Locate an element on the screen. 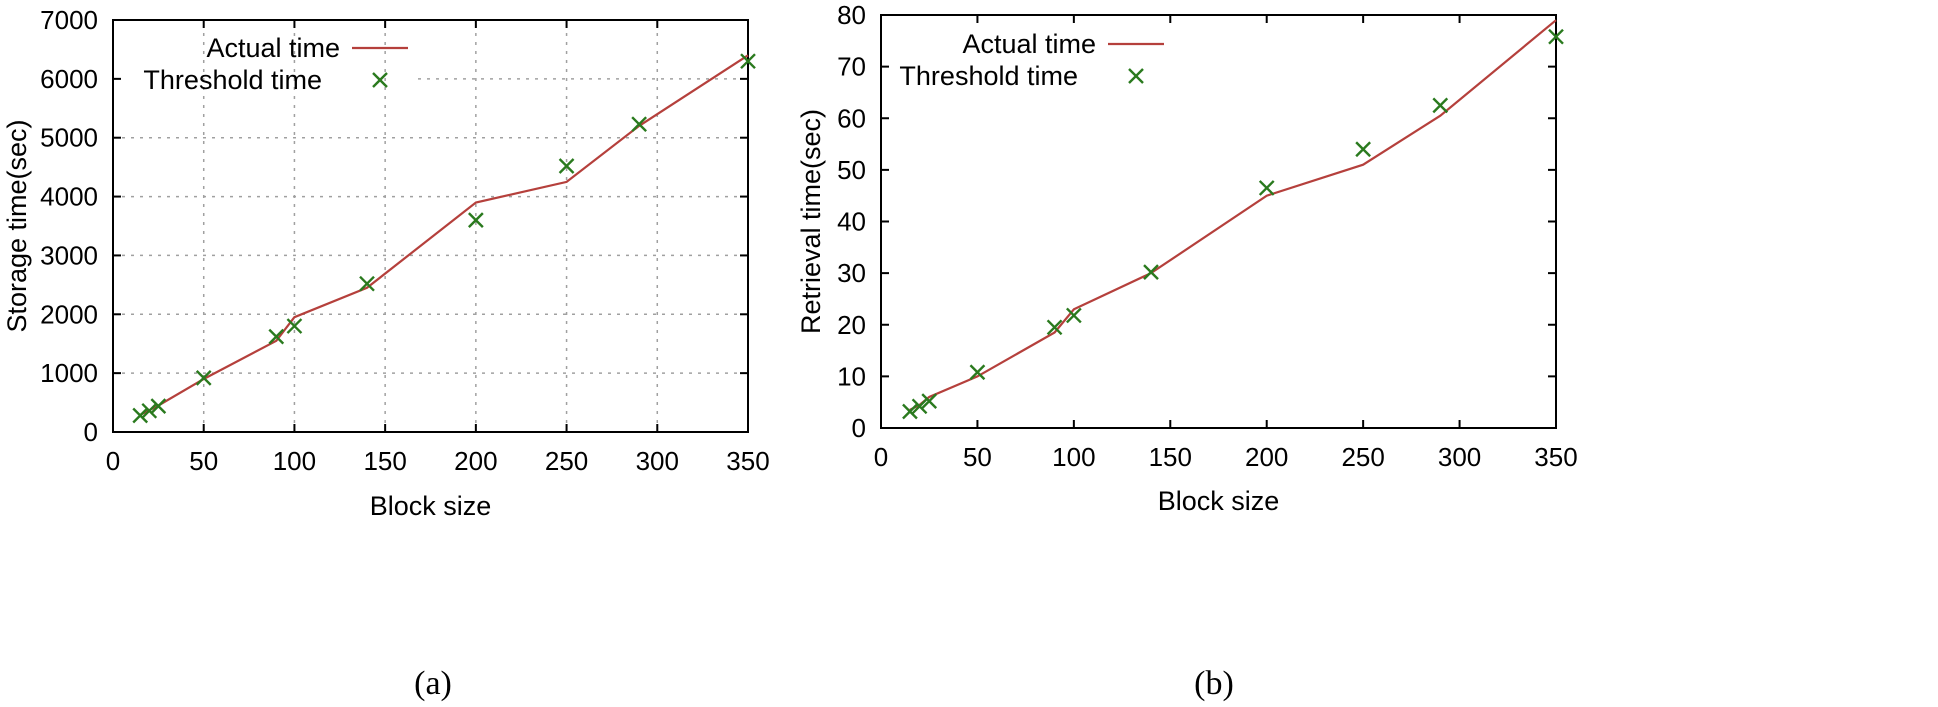  subfigure-caption: (b) is located at coordinates (1214, 683).